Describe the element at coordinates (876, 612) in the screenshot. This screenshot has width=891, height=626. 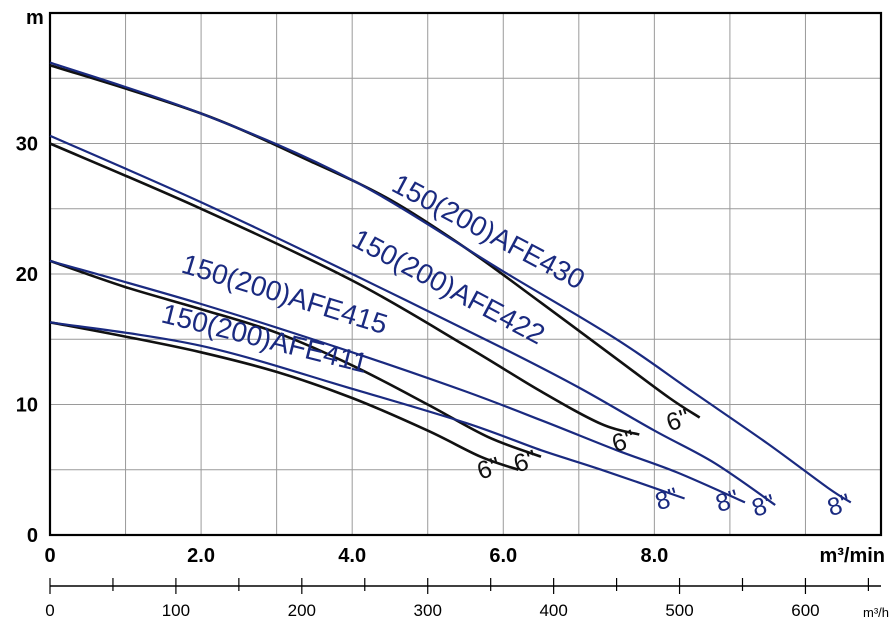
I see `secondary-x-axis-unit-label: m³/h` at that location.